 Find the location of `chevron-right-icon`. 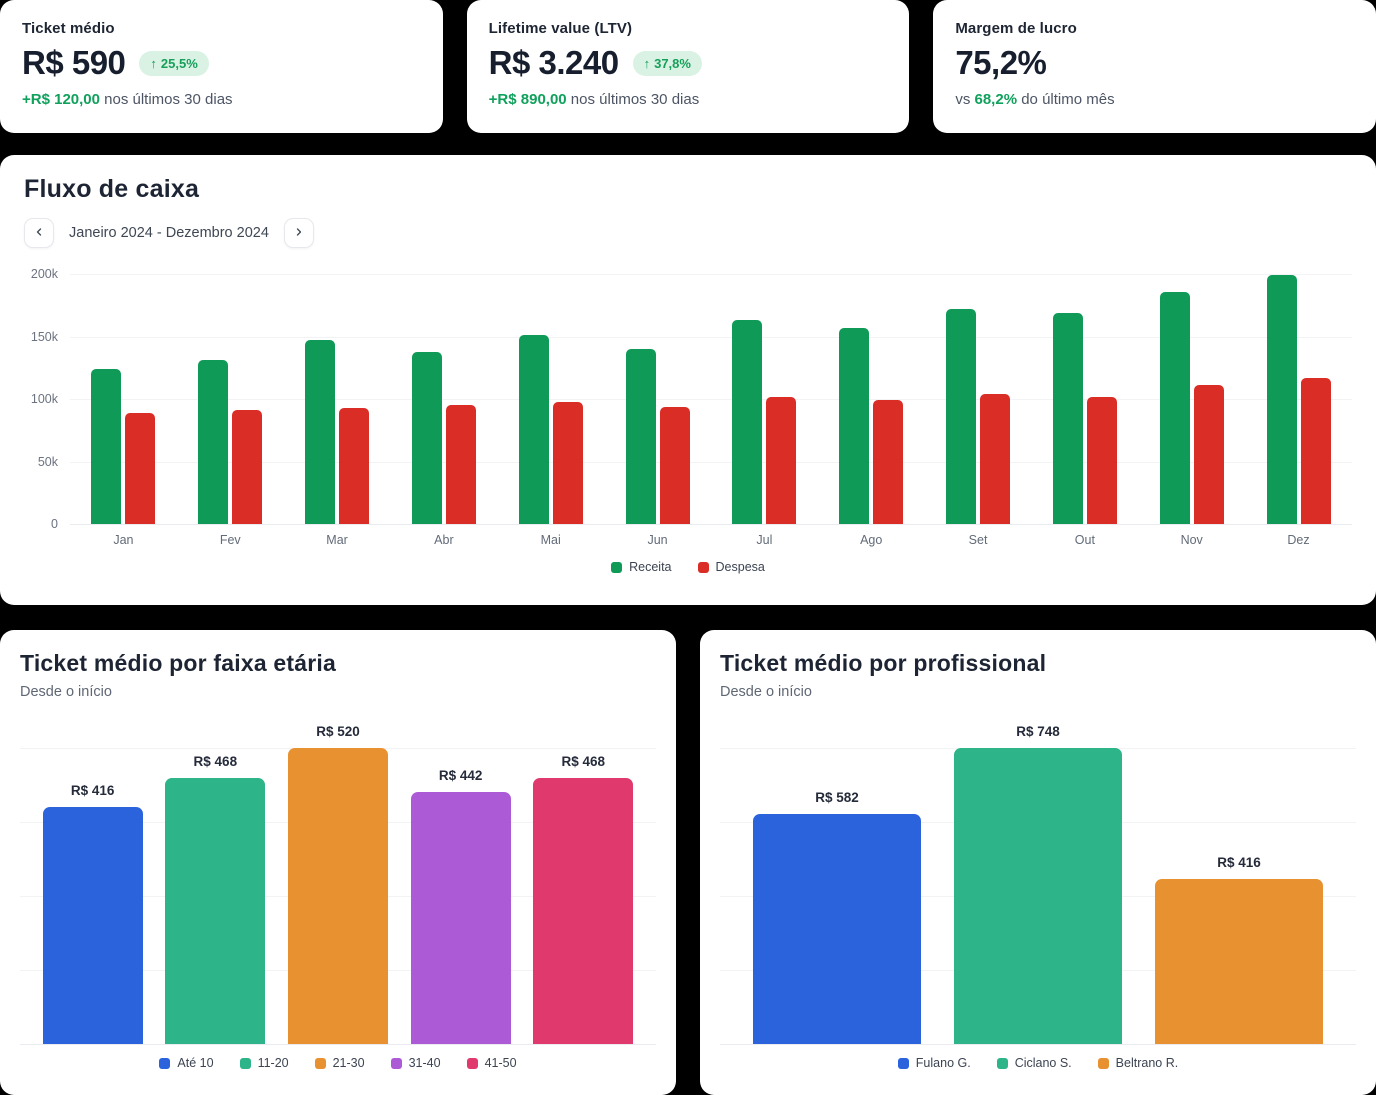

chevron-right-icon is located at coordinates (299, 233).